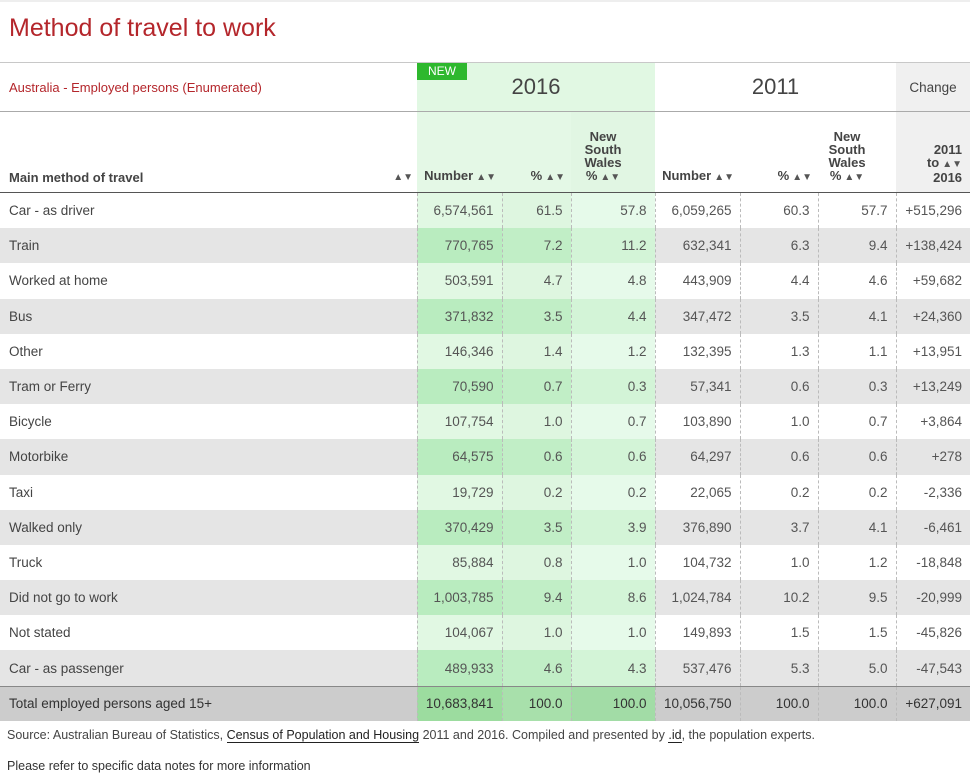 The image size is (970, 776). Describe the element at coordinates (115, 735) in the screenshot. I see `source-prefix: Source: Australian Bureau of Statistics,` at that location.